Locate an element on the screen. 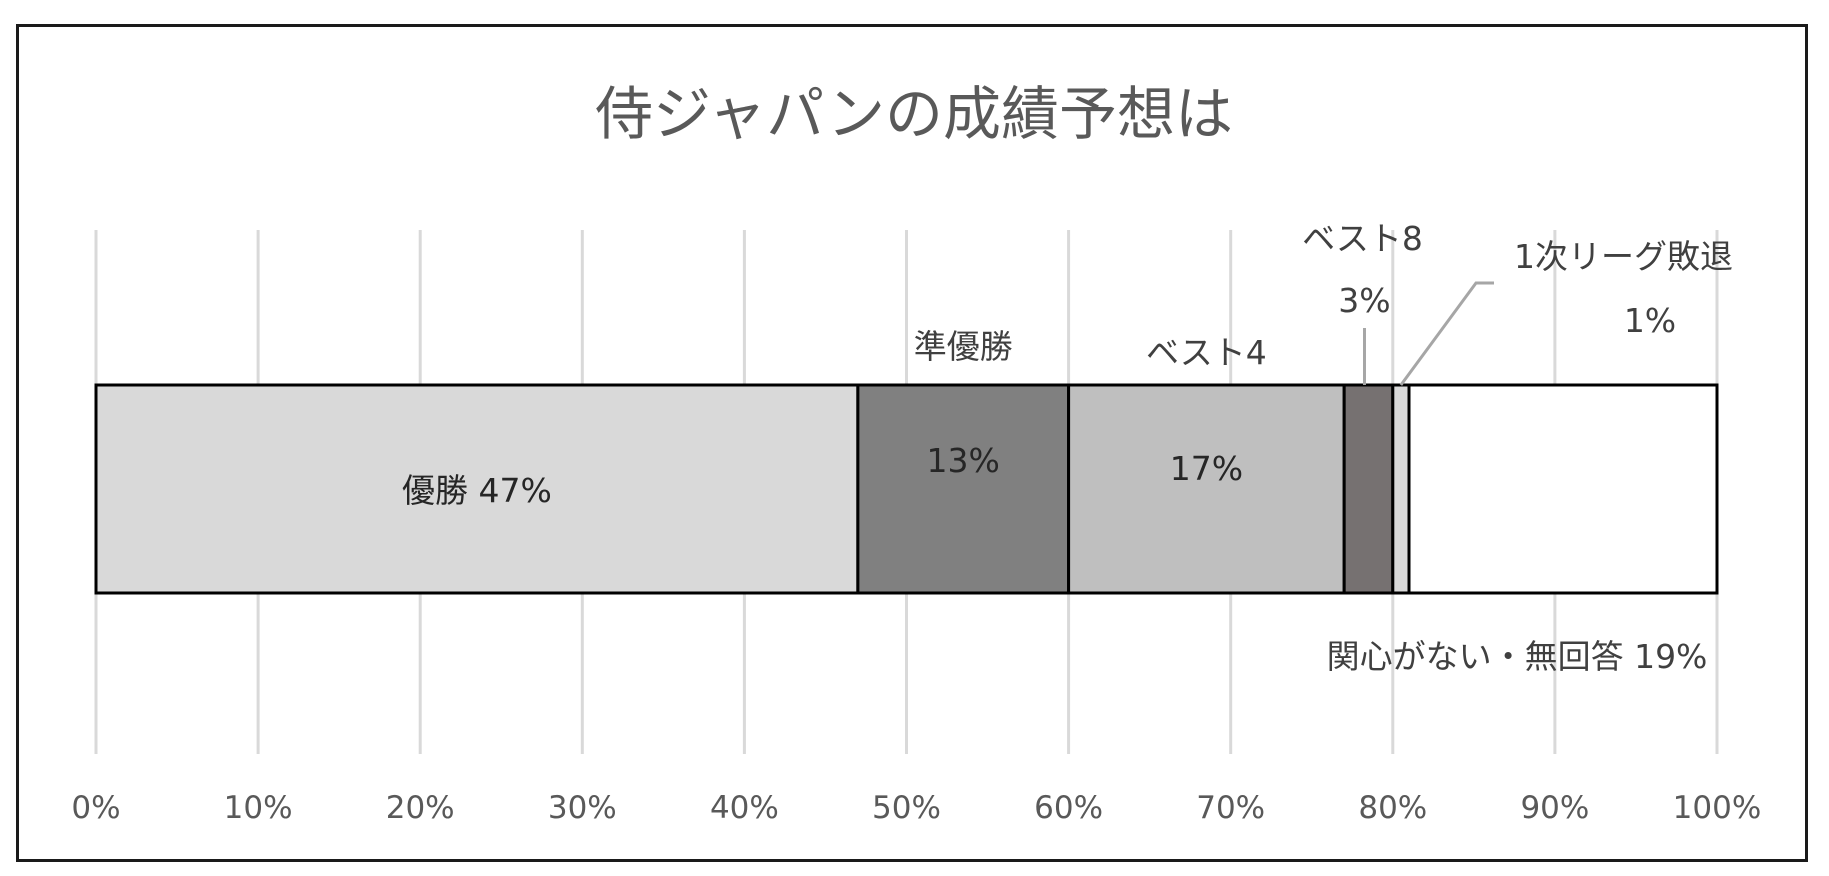  x-tick-label: 70% is located at coordinates (1230, 808).